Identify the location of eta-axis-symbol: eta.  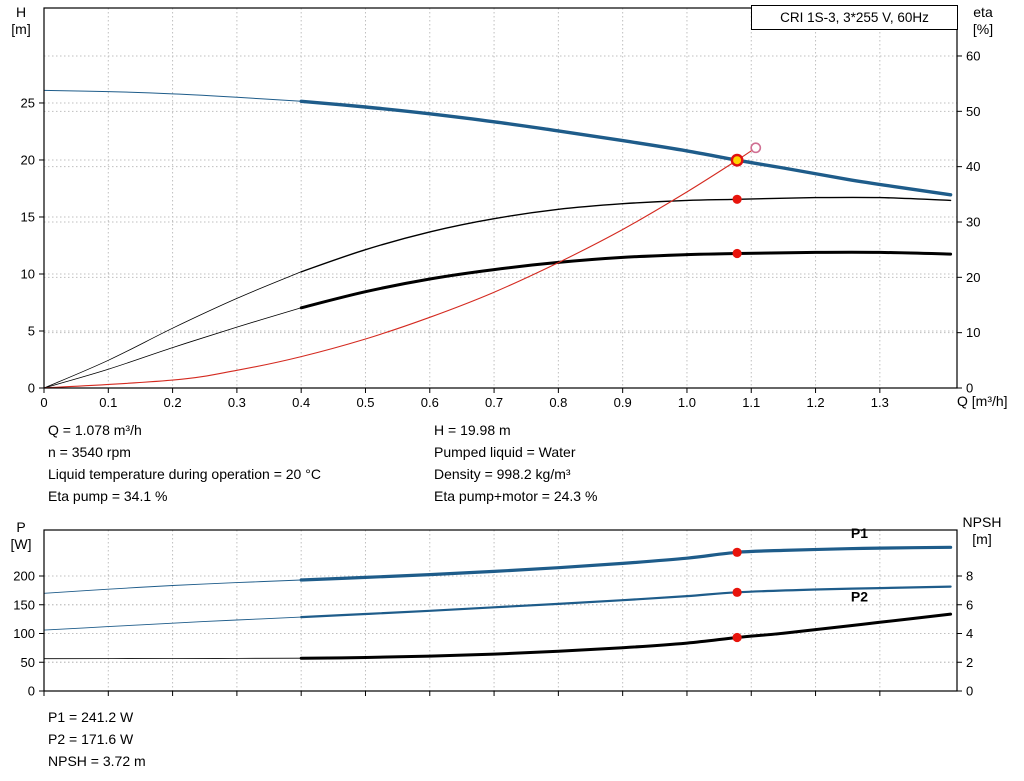
(983, 12).